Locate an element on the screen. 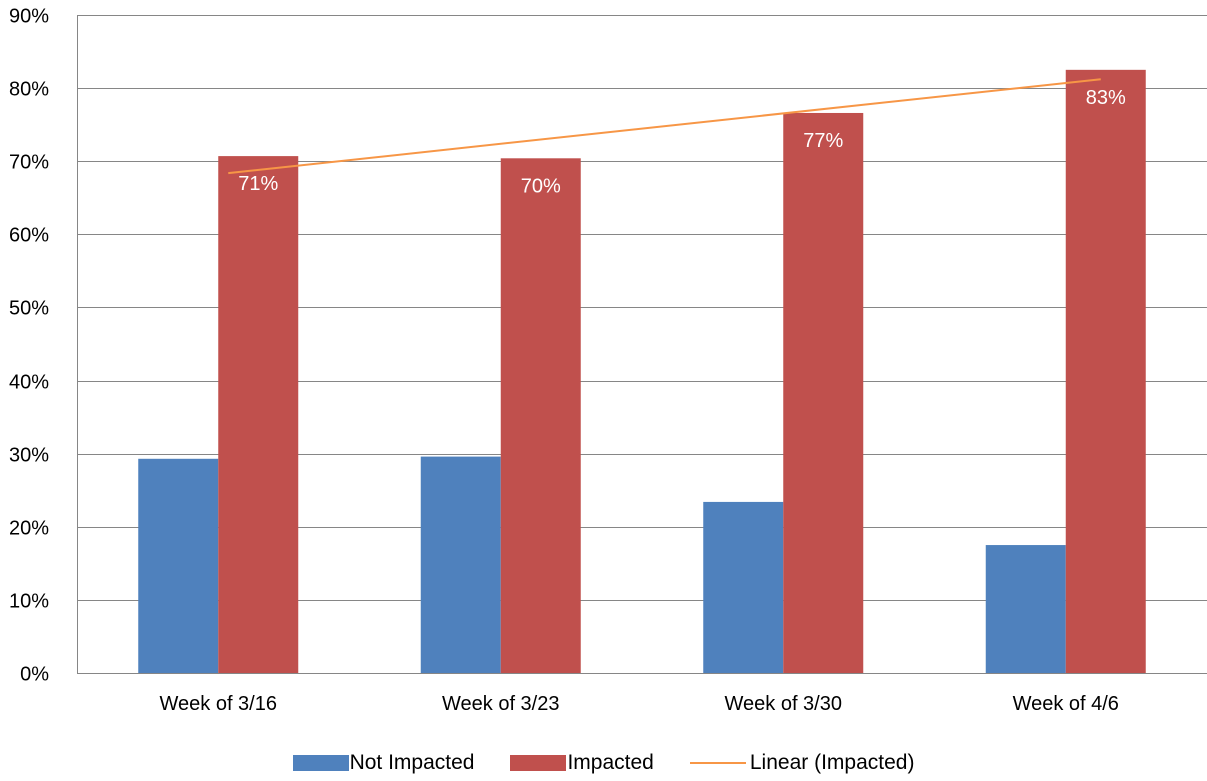 The width and height of the screenshot is (1207, 781). legend-item-impacted: Impacted is located at coordinates (582, 763).